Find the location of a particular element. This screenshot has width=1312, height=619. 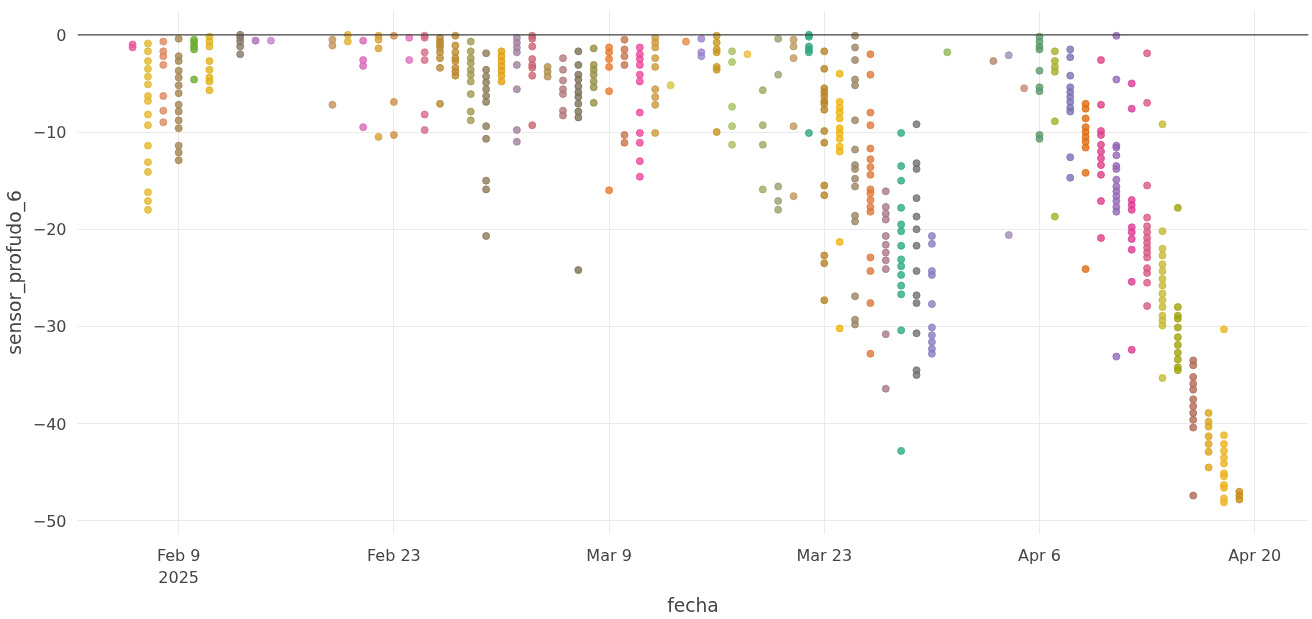

y-tick-label: −30 is located at coordinates (49, 327).